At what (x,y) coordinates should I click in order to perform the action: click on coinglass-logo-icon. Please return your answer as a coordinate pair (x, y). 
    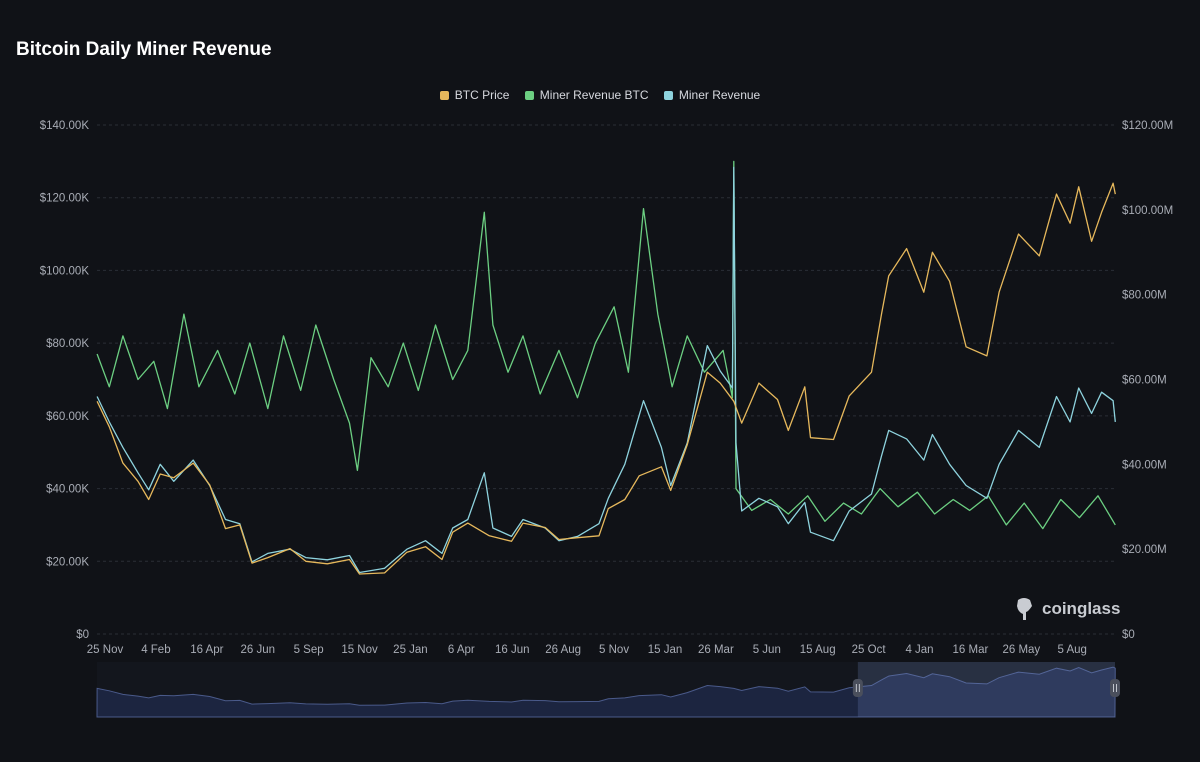
    Looking at the image, I should click on (1024, 609).